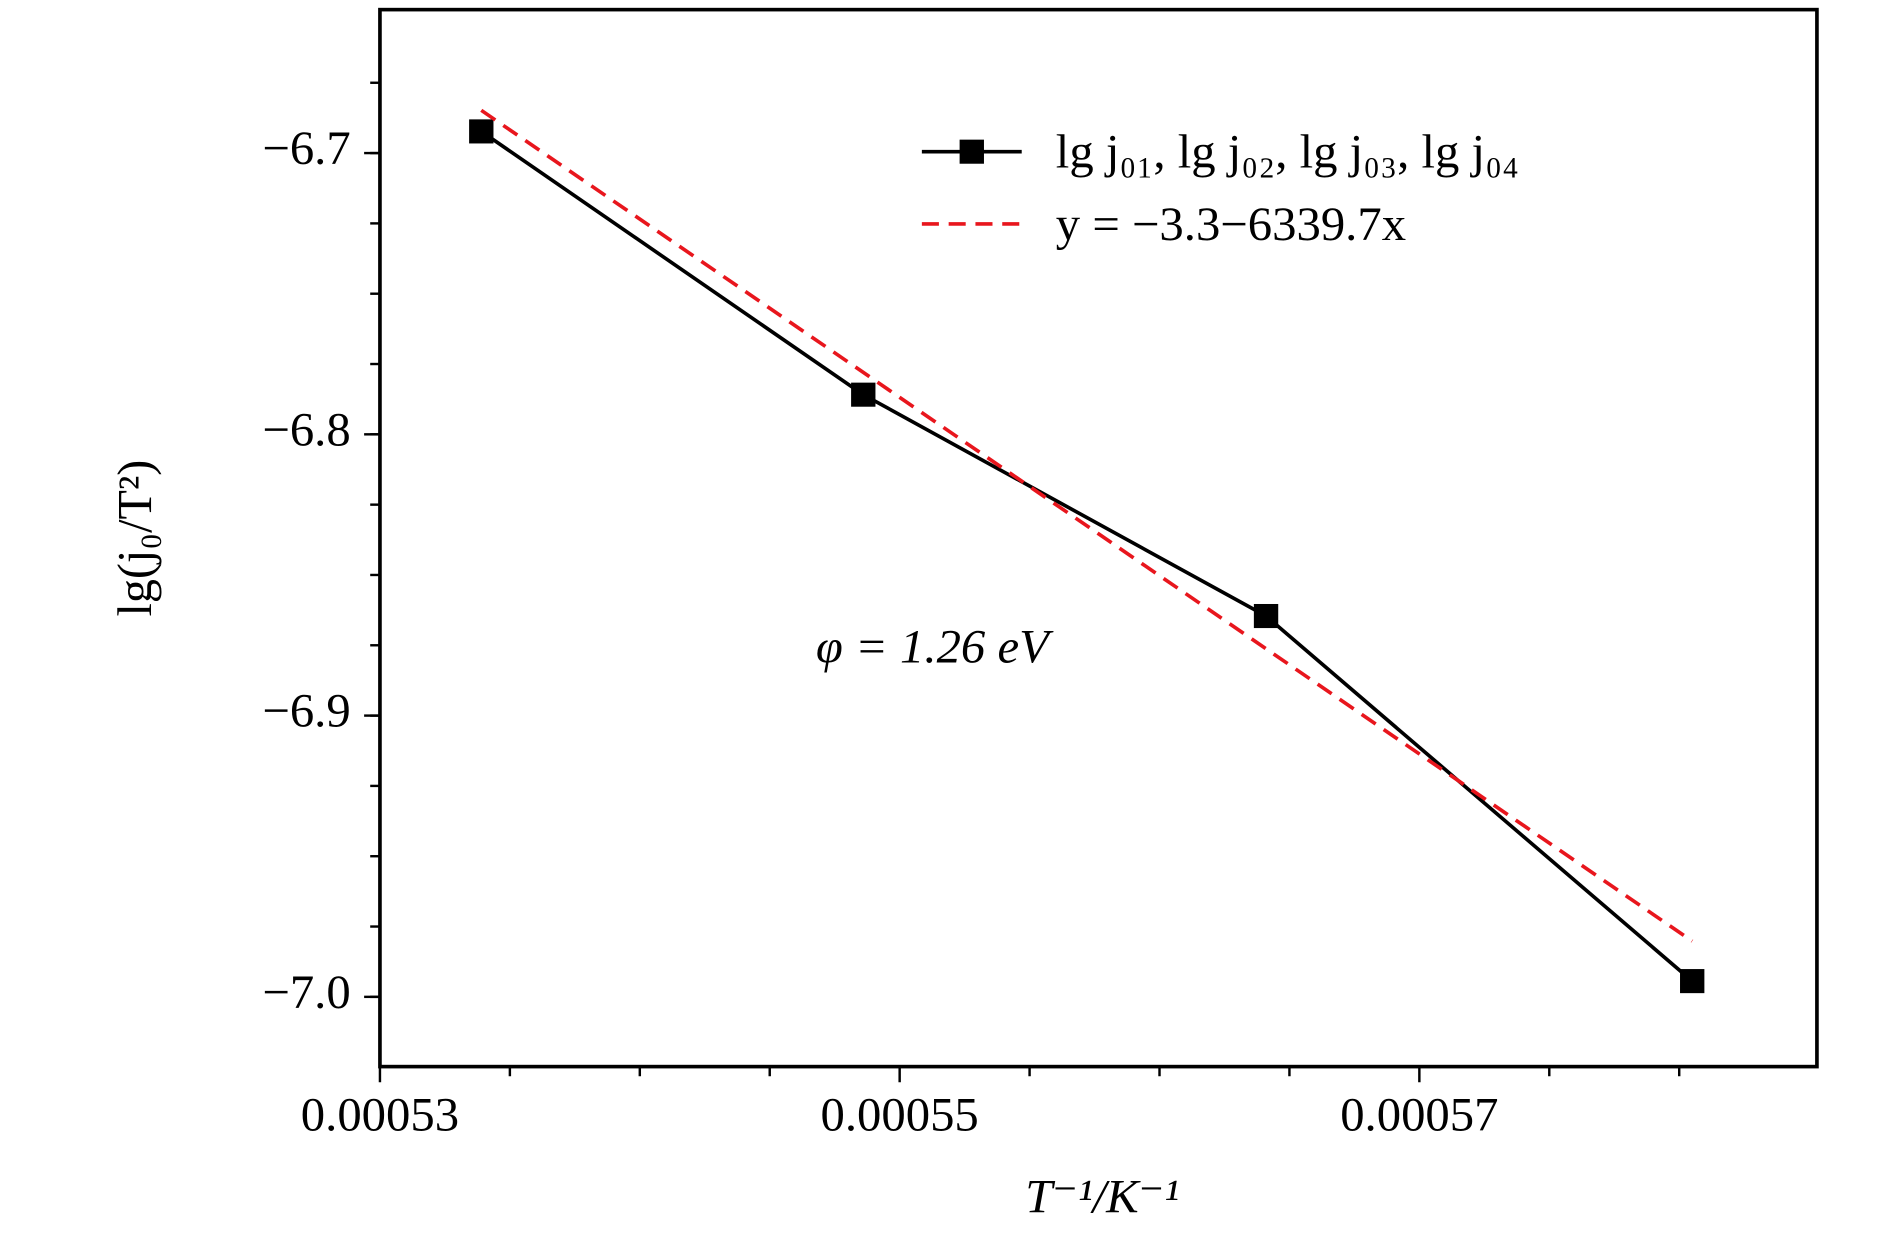 This screenshot has width=1890, height=1252. Describe the element at coordinates (306, 992) in the screenshot. I see `y-tick-label: −7.0` at that location.